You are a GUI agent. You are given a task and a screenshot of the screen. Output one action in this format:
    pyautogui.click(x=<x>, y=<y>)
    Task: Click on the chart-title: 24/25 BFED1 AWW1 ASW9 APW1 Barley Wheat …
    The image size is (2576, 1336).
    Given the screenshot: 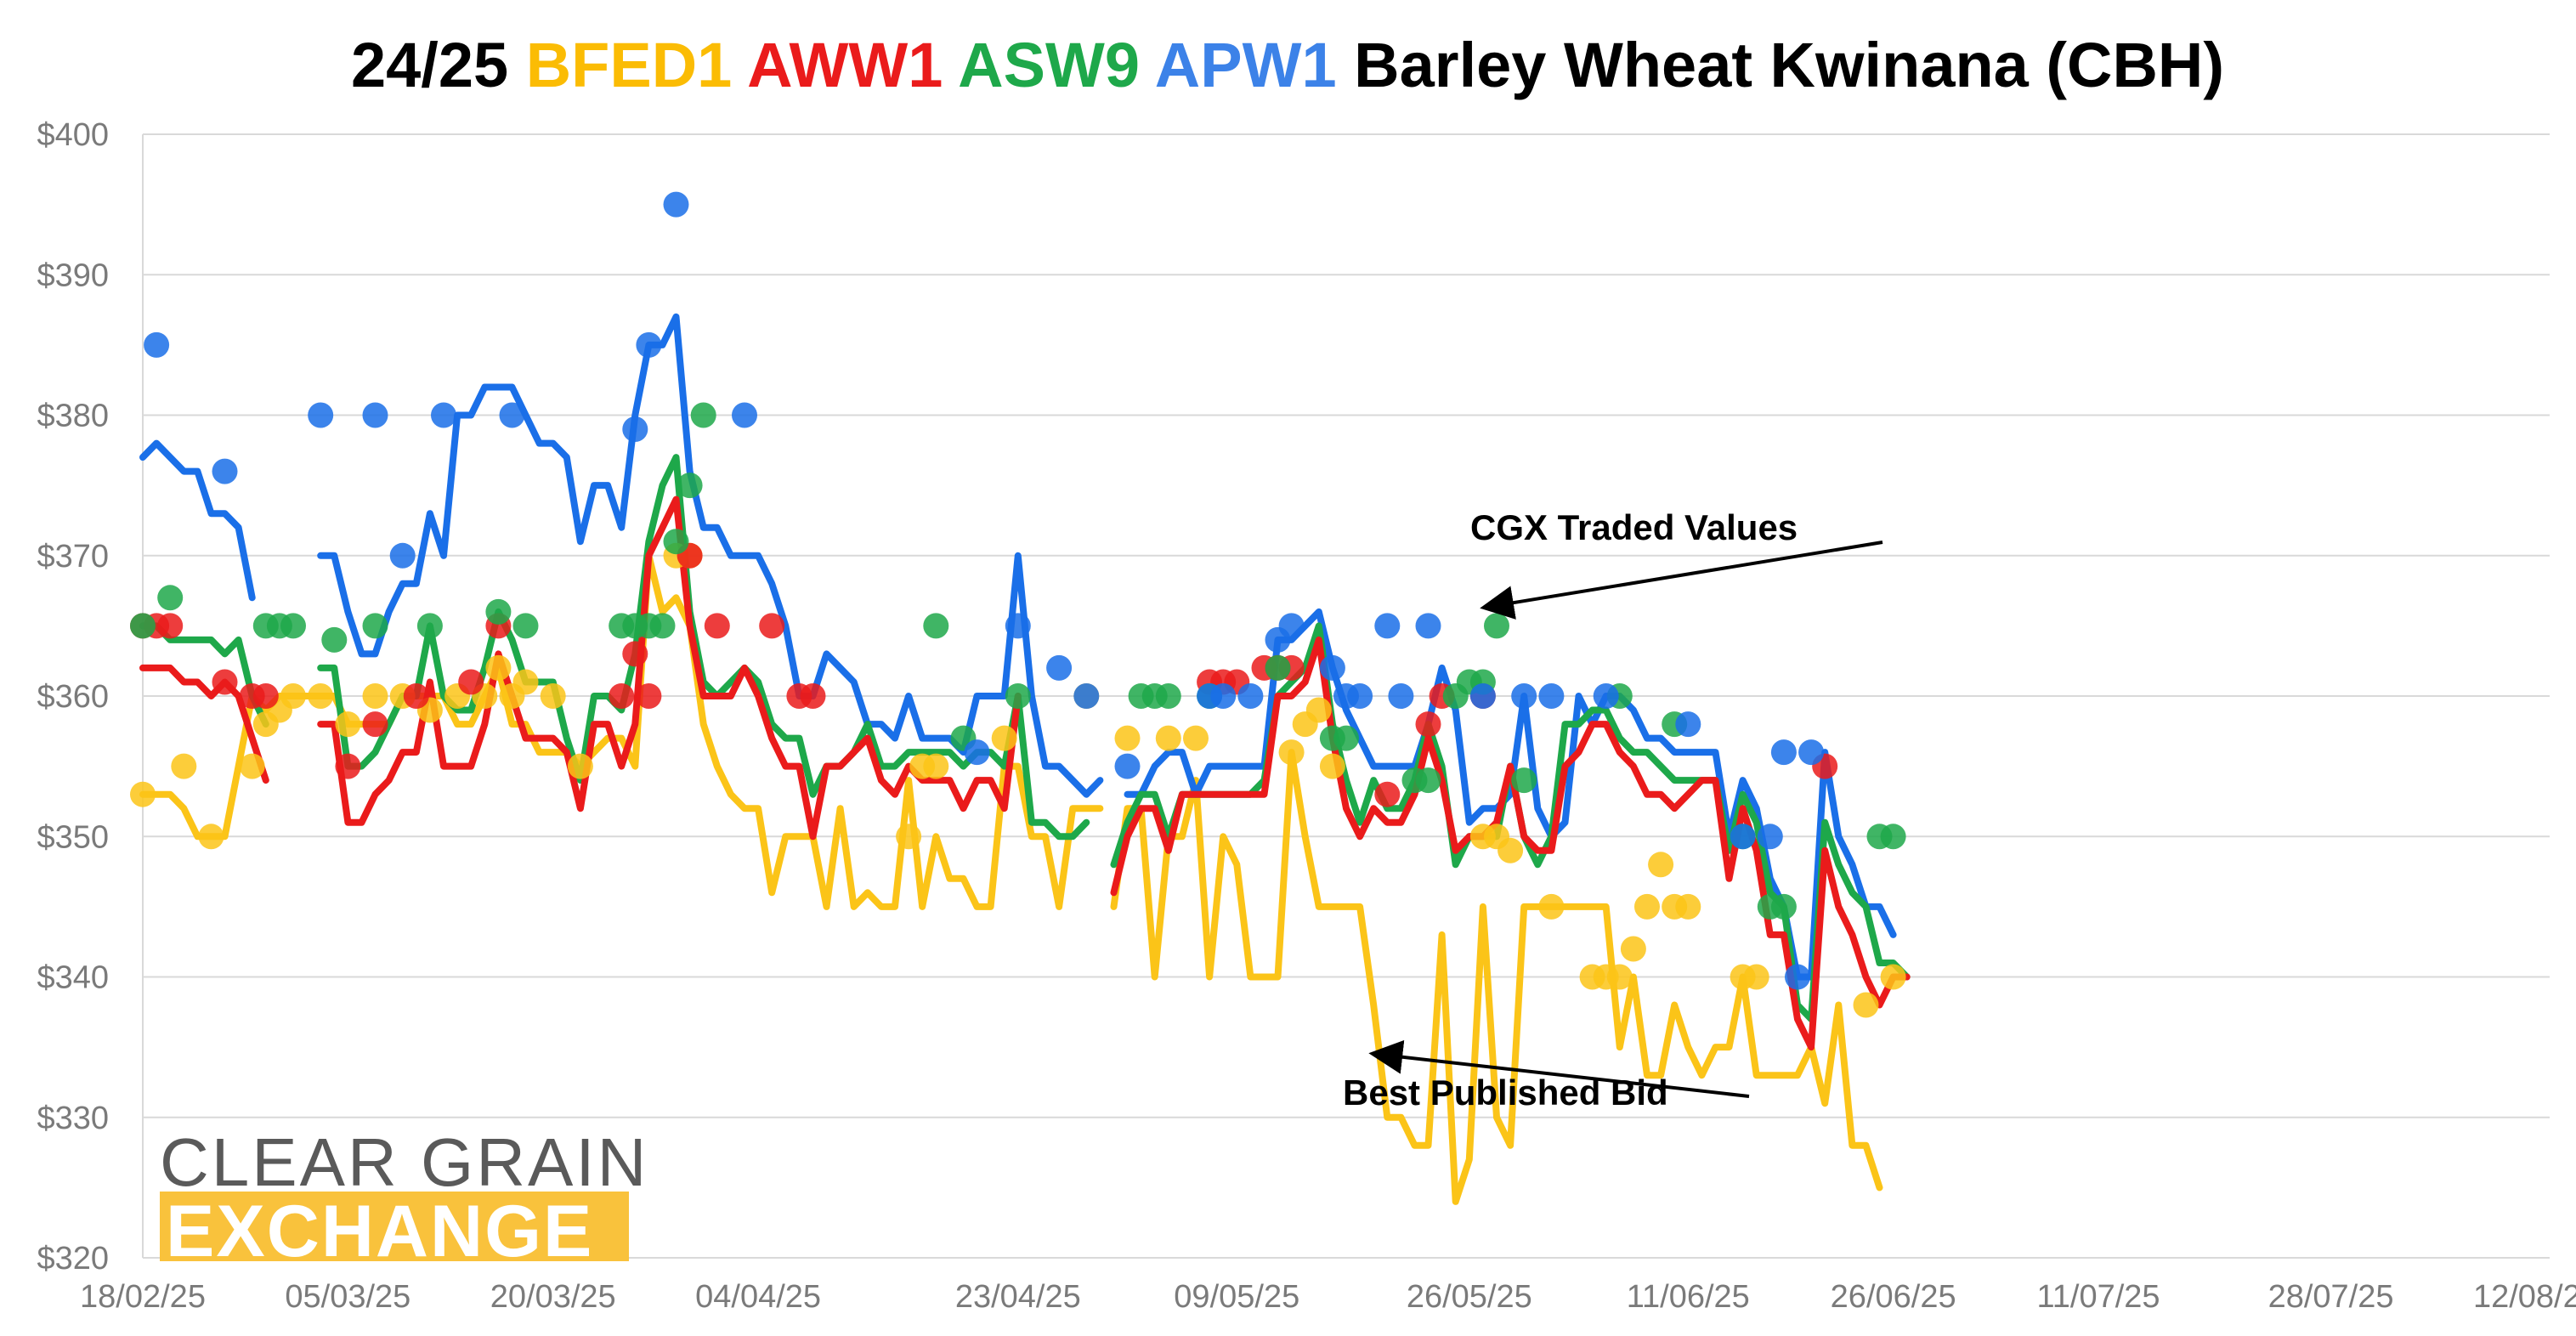 What is the action you would take?
    pyautogui.click(x=1287, y=65)
    